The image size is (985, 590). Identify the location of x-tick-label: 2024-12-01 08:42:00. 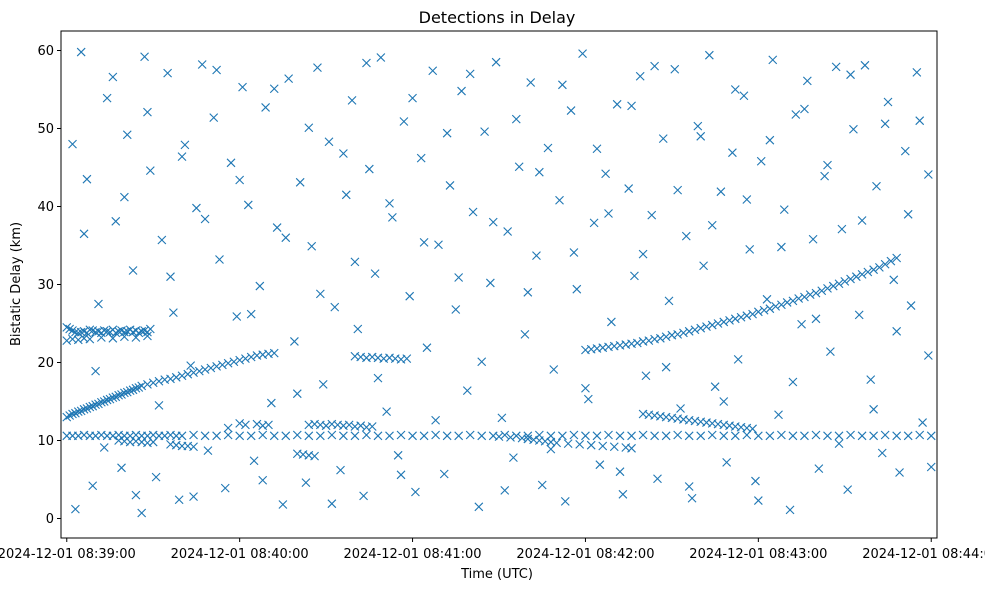
(585, 554).